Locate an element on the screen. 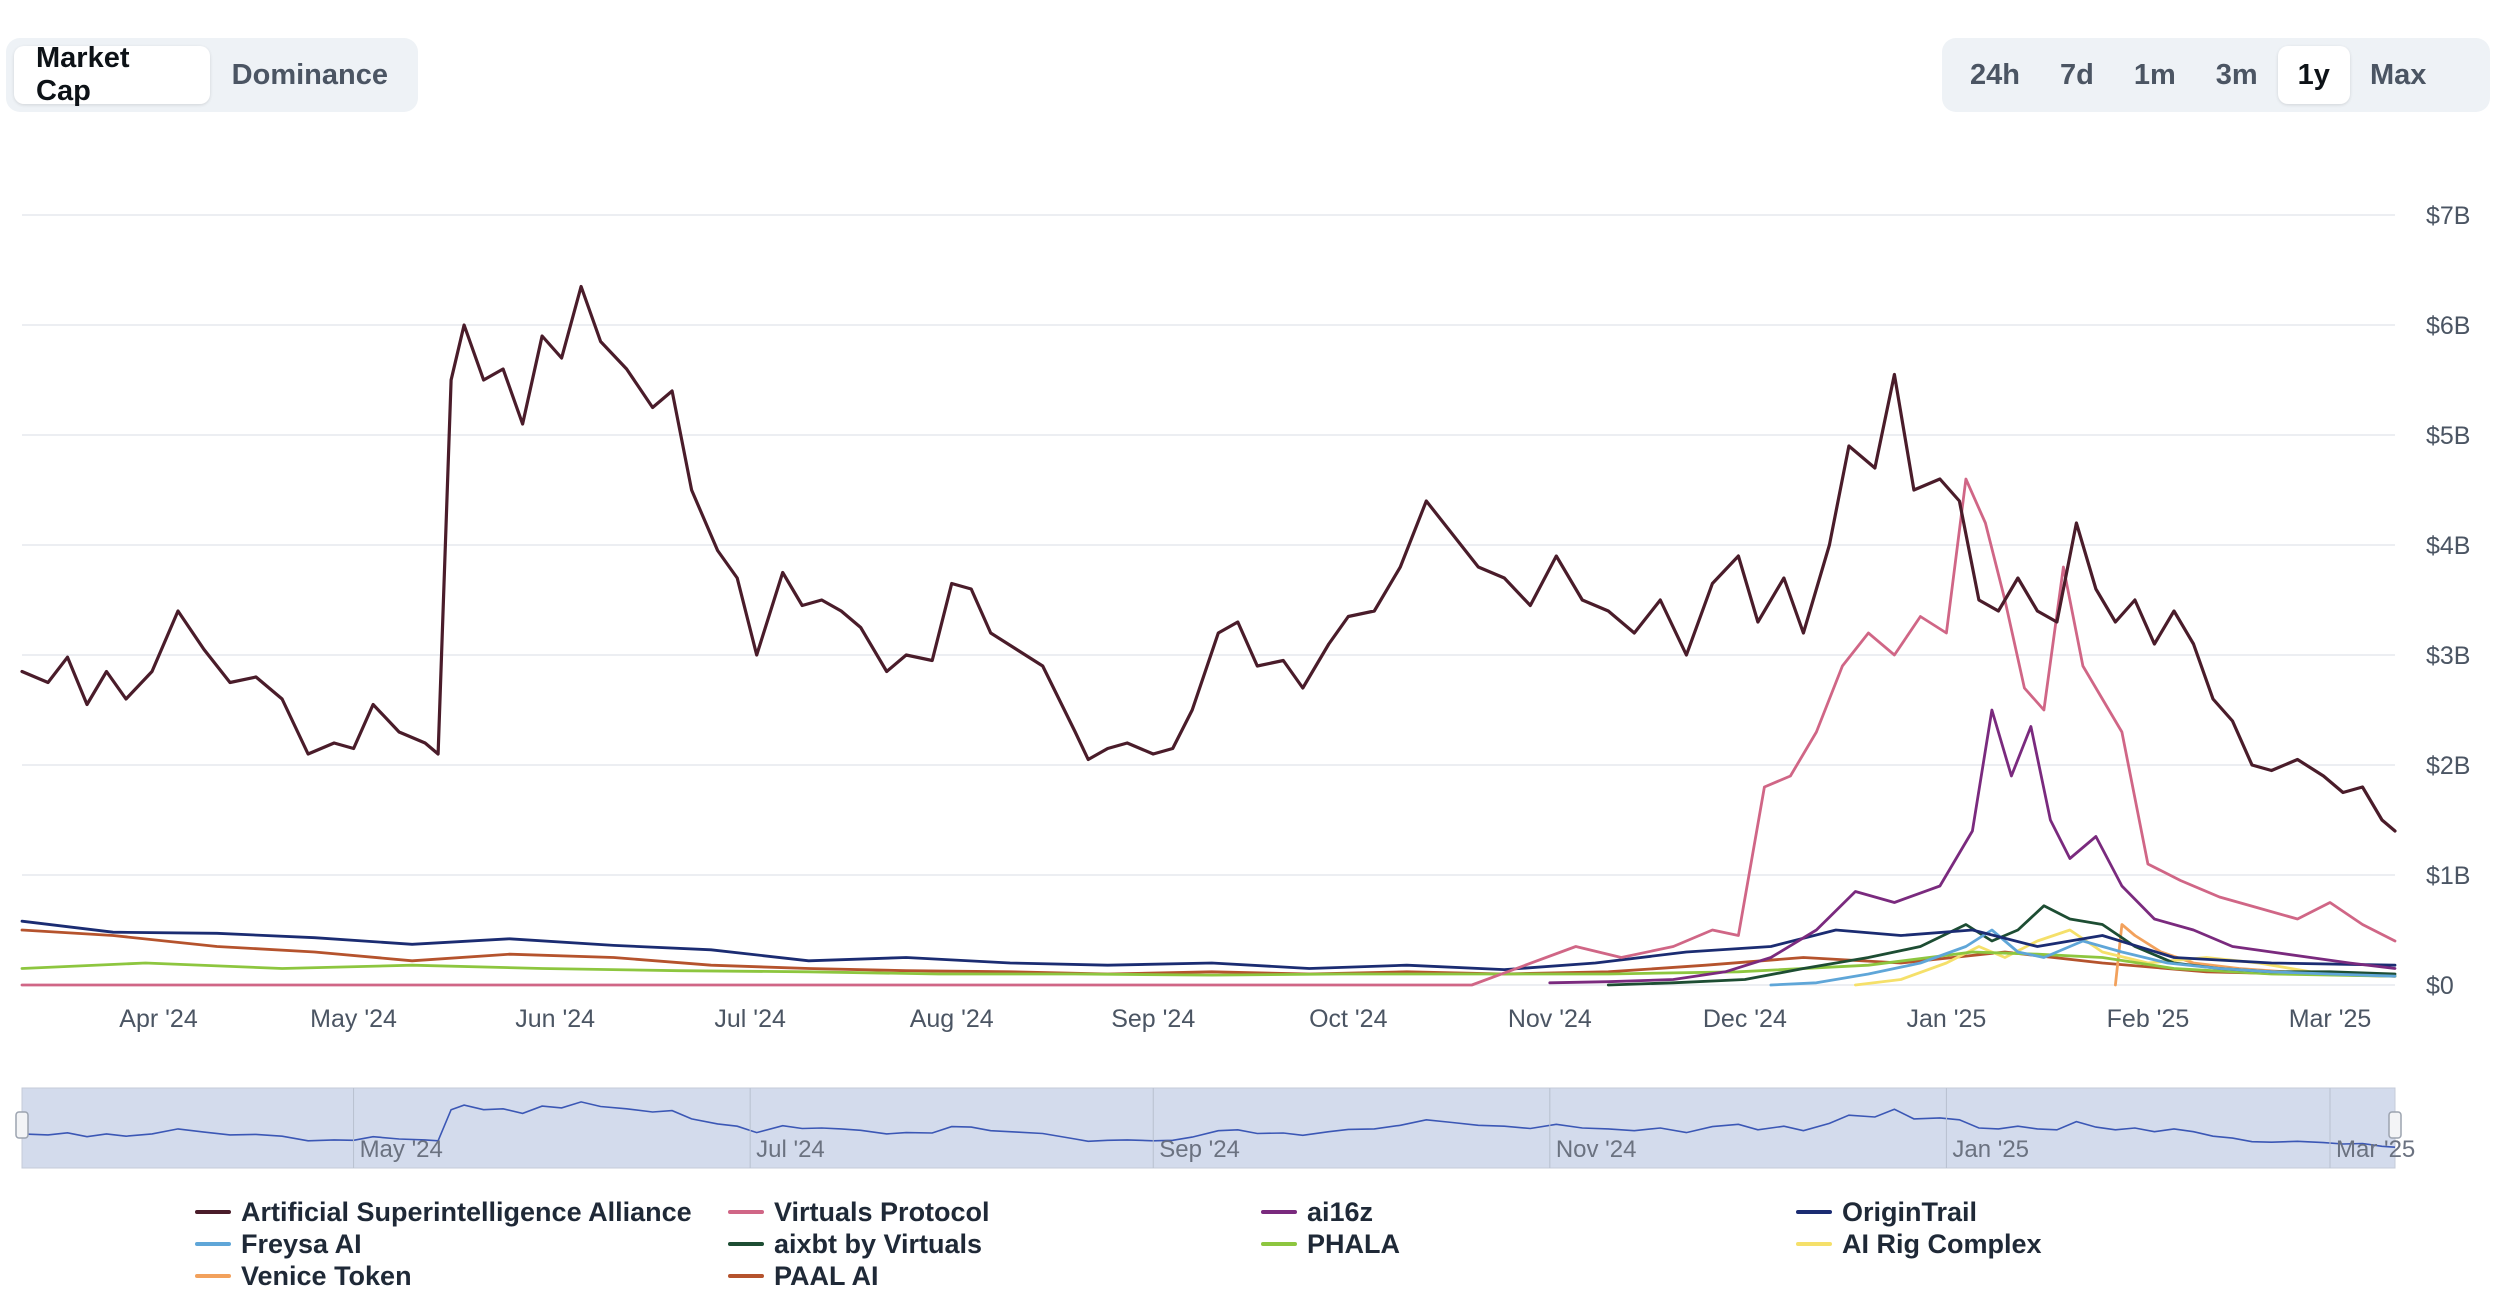 This screenshot has width=2493, height=1292. y-tick-label: $1B is located at coordinates (2448, 876).